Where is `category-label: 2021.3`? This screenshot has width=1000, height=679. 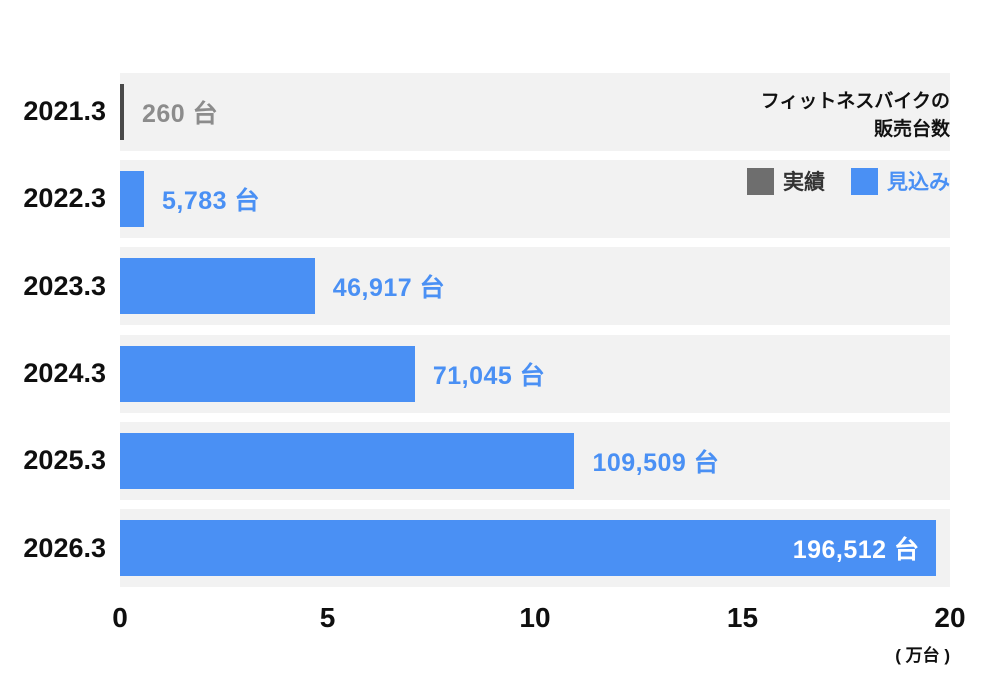
category-label: 2021.3 is located at coordinates (64, 111).